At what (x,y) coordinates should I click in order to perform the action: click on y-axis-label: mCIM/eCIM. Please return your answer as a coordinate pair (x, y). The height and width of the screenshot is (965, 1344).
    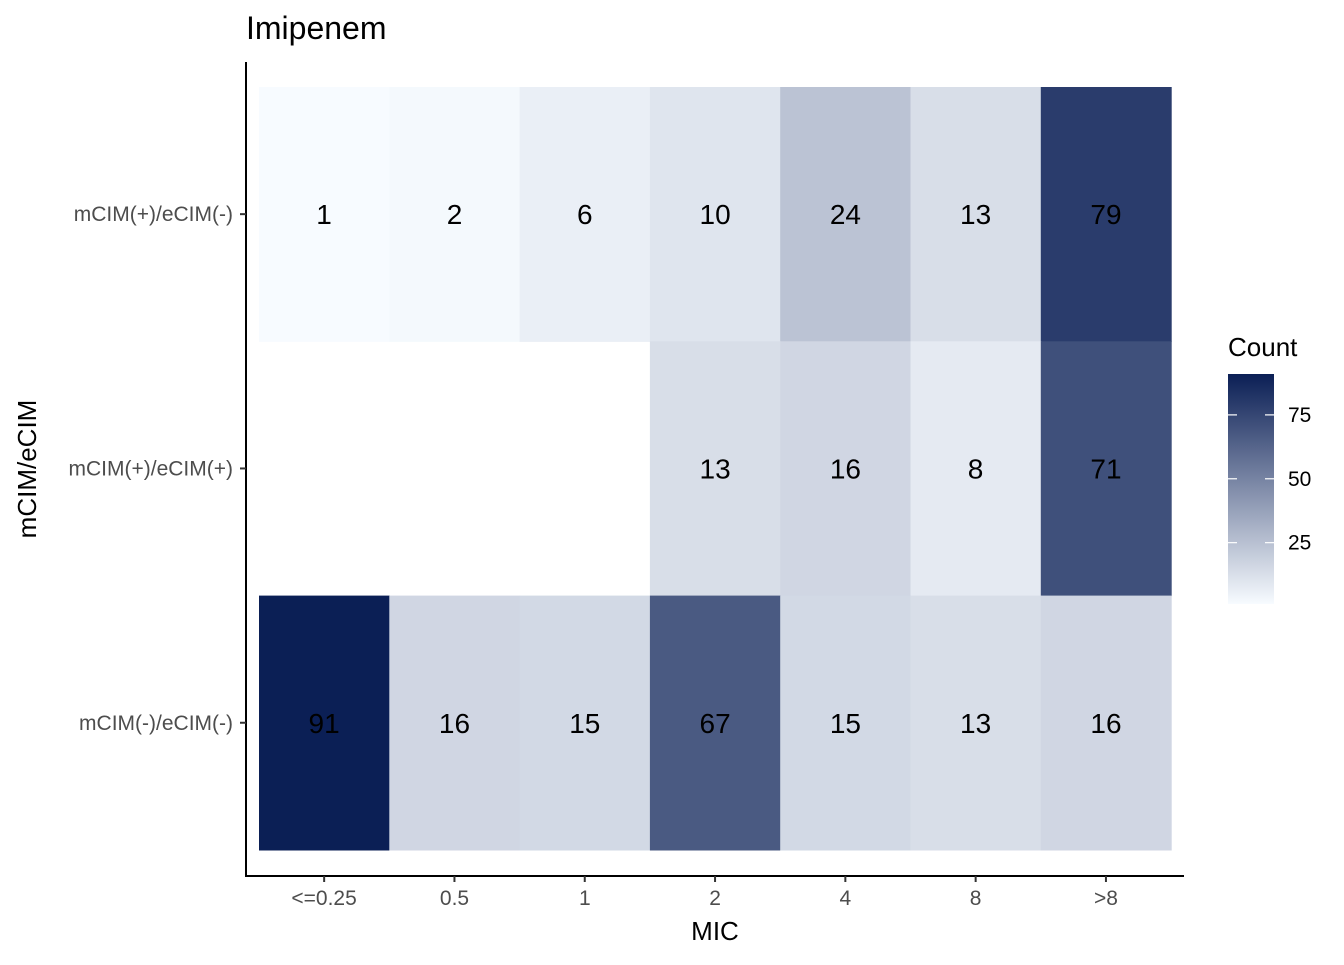
    Looking at the image, I should click on (27, 469).